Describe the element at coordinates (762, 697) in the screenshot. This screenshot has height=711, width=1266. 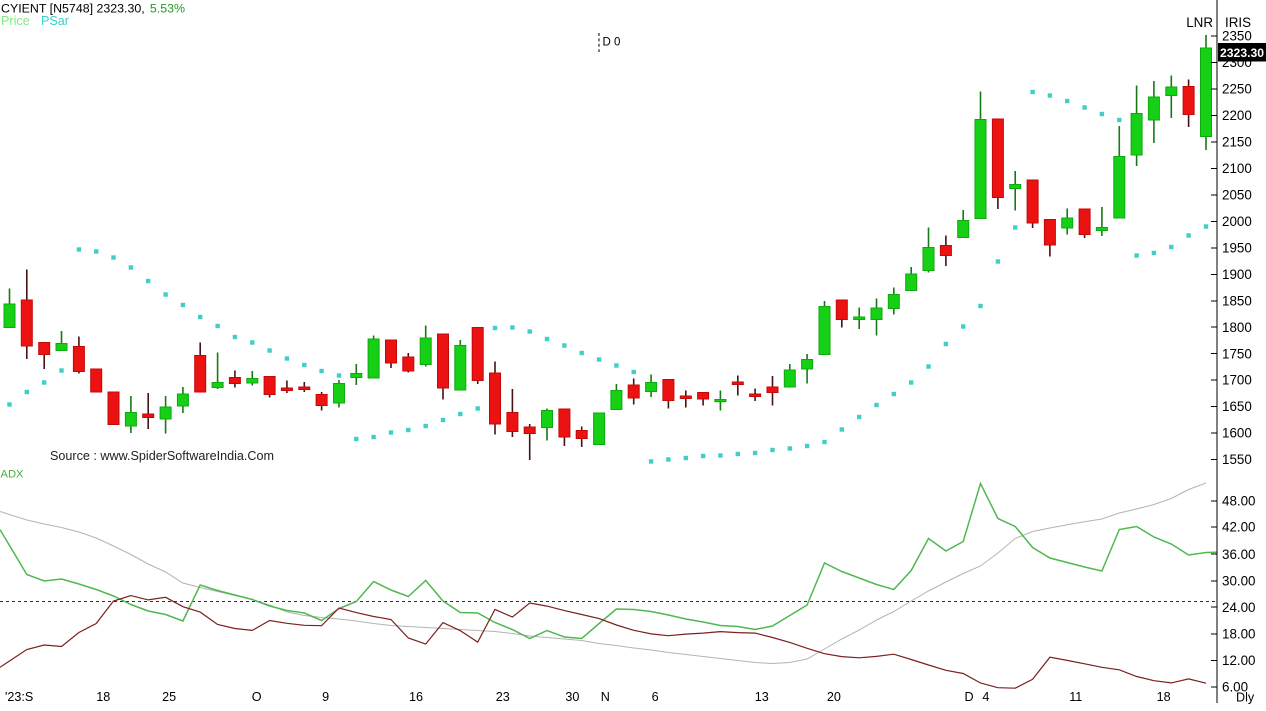
I see `svg-text: 13` at that location.